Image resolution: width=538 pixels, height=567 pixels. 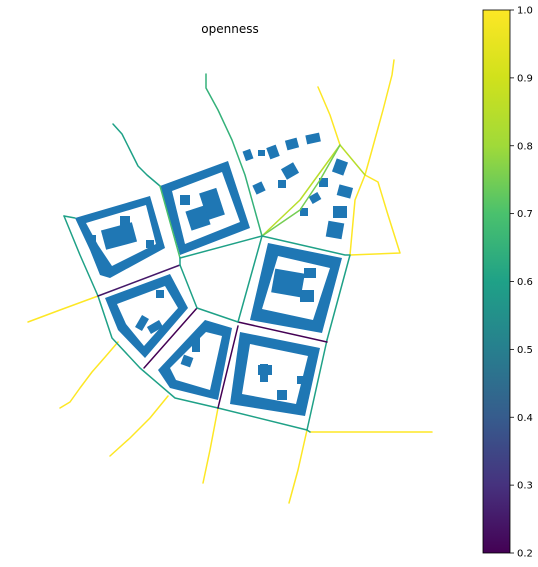 I want to click on colorbar-tick-label: 0.4, so click(x=525, y=418).